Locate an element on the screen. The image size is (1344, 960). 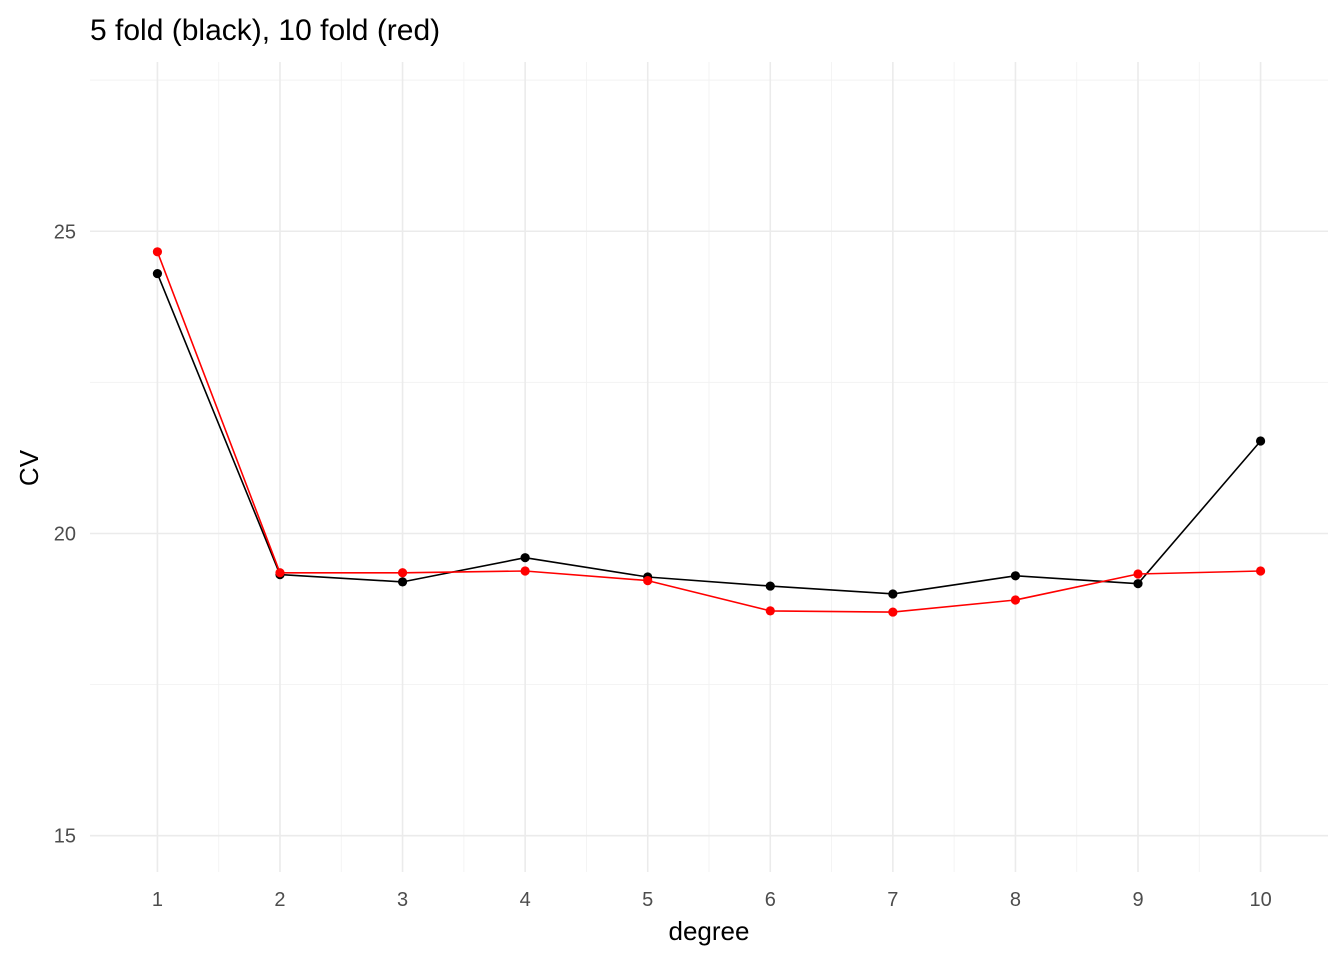
y-axis-title: CV is located at coordinates (29, 467).